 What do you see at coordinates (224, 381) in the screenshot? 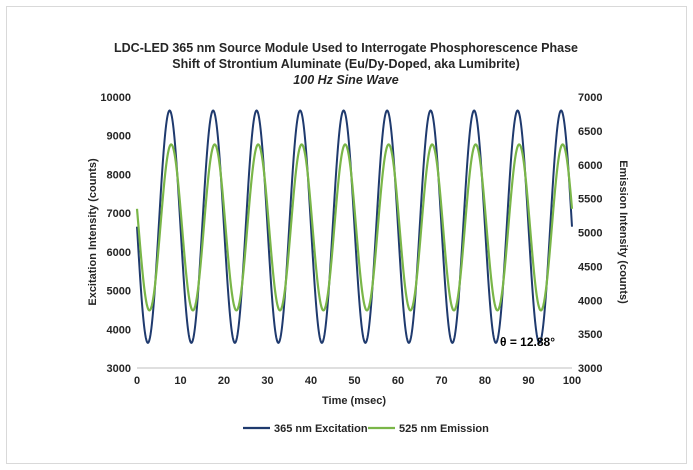
I see `x-tick-label: 20` at bounding box center [224, 381].